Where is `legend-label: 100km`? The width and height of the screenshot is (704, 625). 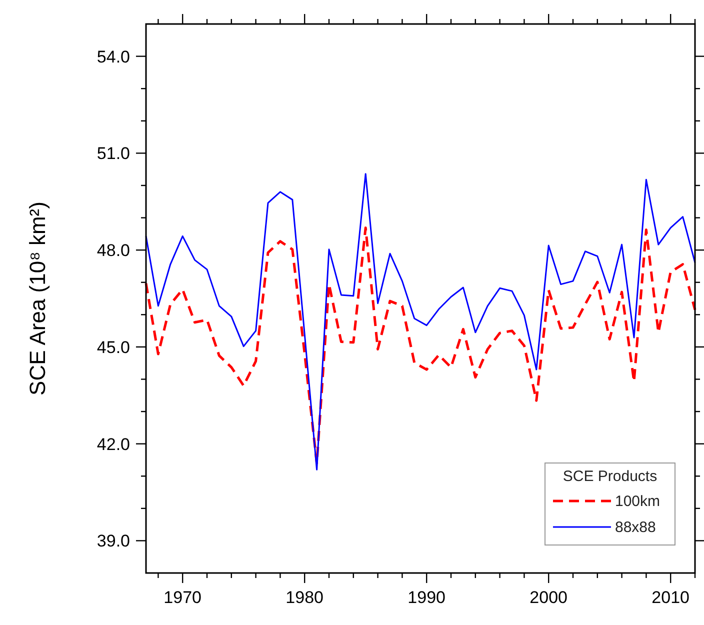
legend-label: 100km is located at coordinates (637, 501).